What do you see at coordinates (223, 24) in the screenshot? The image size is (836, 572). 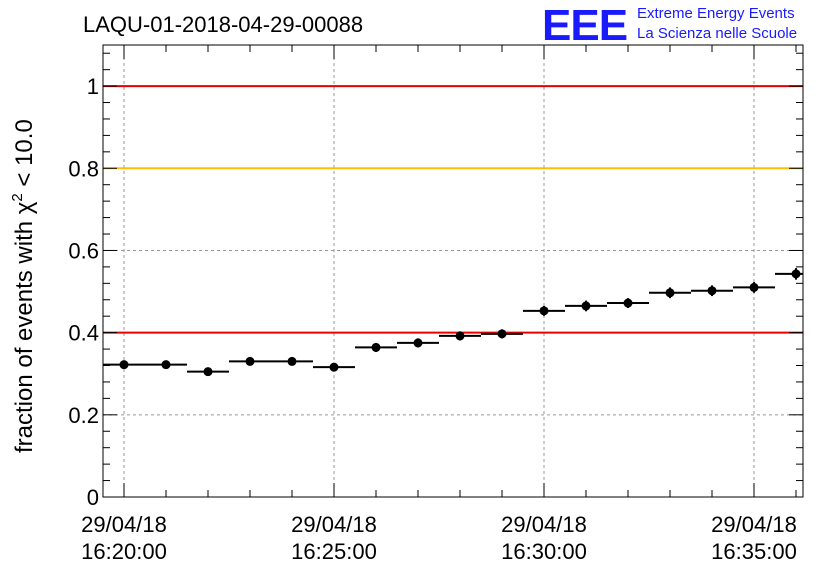 I see `chart-title: LAQU-01-2018-04-29-00088` at bounding box center [223, 24].